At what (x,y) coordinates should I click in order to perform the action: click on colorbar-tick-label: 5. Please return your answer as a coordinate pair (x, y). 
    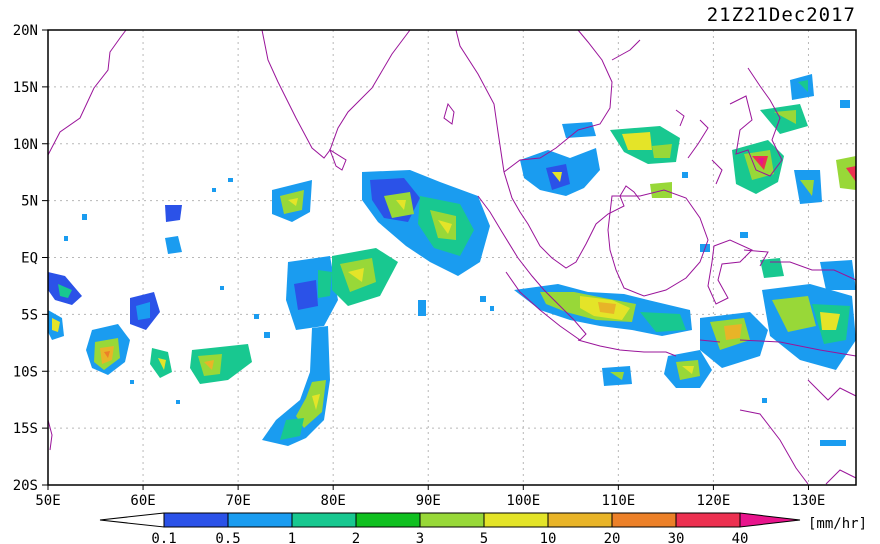
    Looking at the image, I should click on (484, 537).